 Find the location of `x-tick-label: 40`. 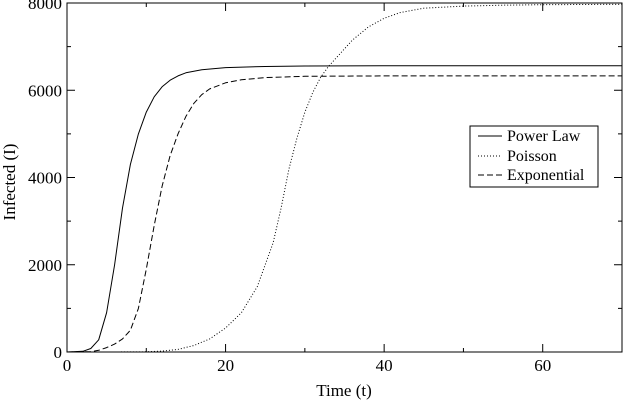

x-tick-label: 40 is located at coordinates (384, 365).